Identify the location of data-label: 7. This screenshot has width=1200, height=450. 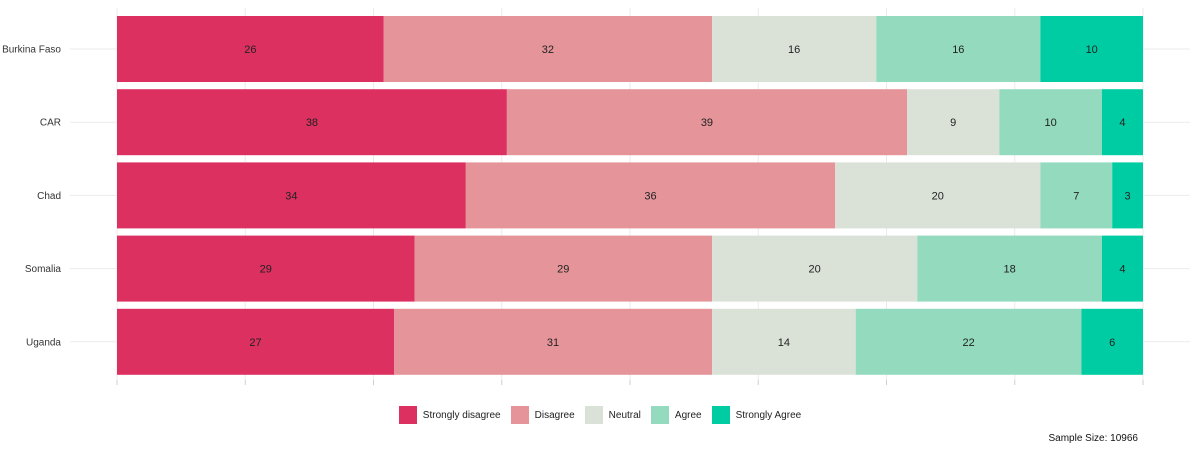
(1076, 196).